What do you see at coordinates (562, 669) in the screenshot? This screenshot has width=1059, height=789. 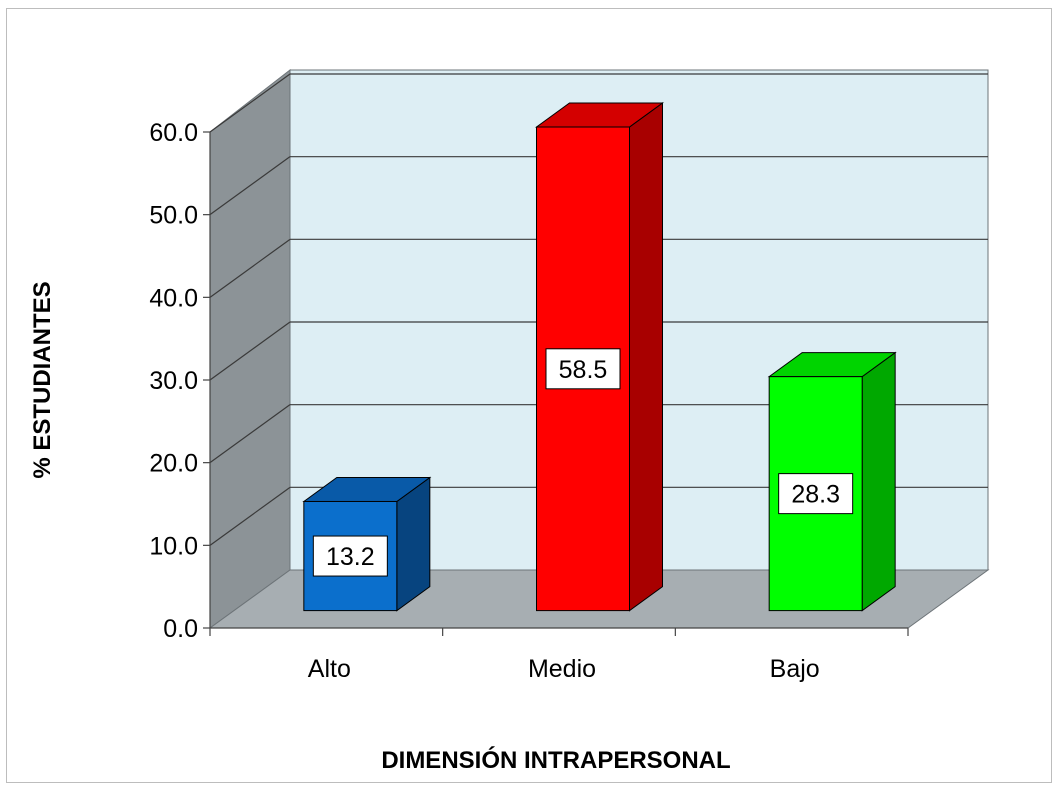 I see `x-tick-label-medio: Medio` at bounding box center [562, 669].